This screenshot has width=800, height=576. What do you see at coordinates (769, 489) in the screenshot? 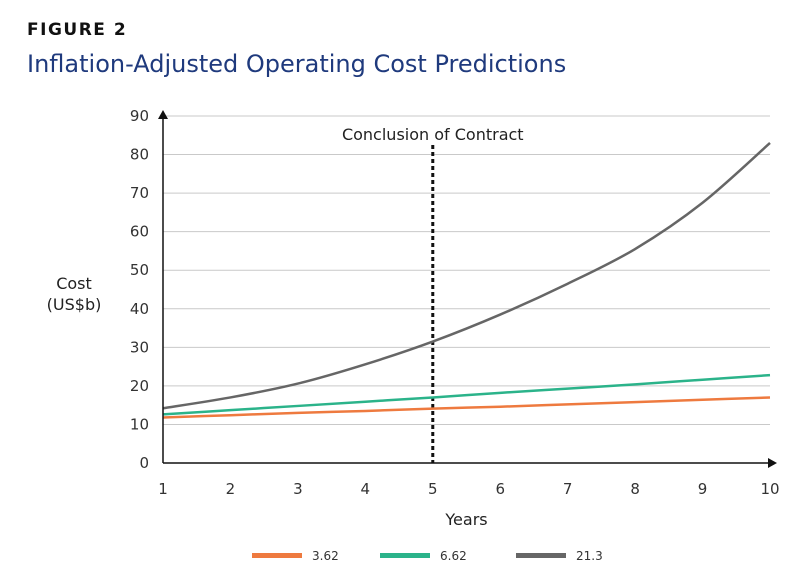
I see `x-tick-label: 10` at bounding box center [769, 489].